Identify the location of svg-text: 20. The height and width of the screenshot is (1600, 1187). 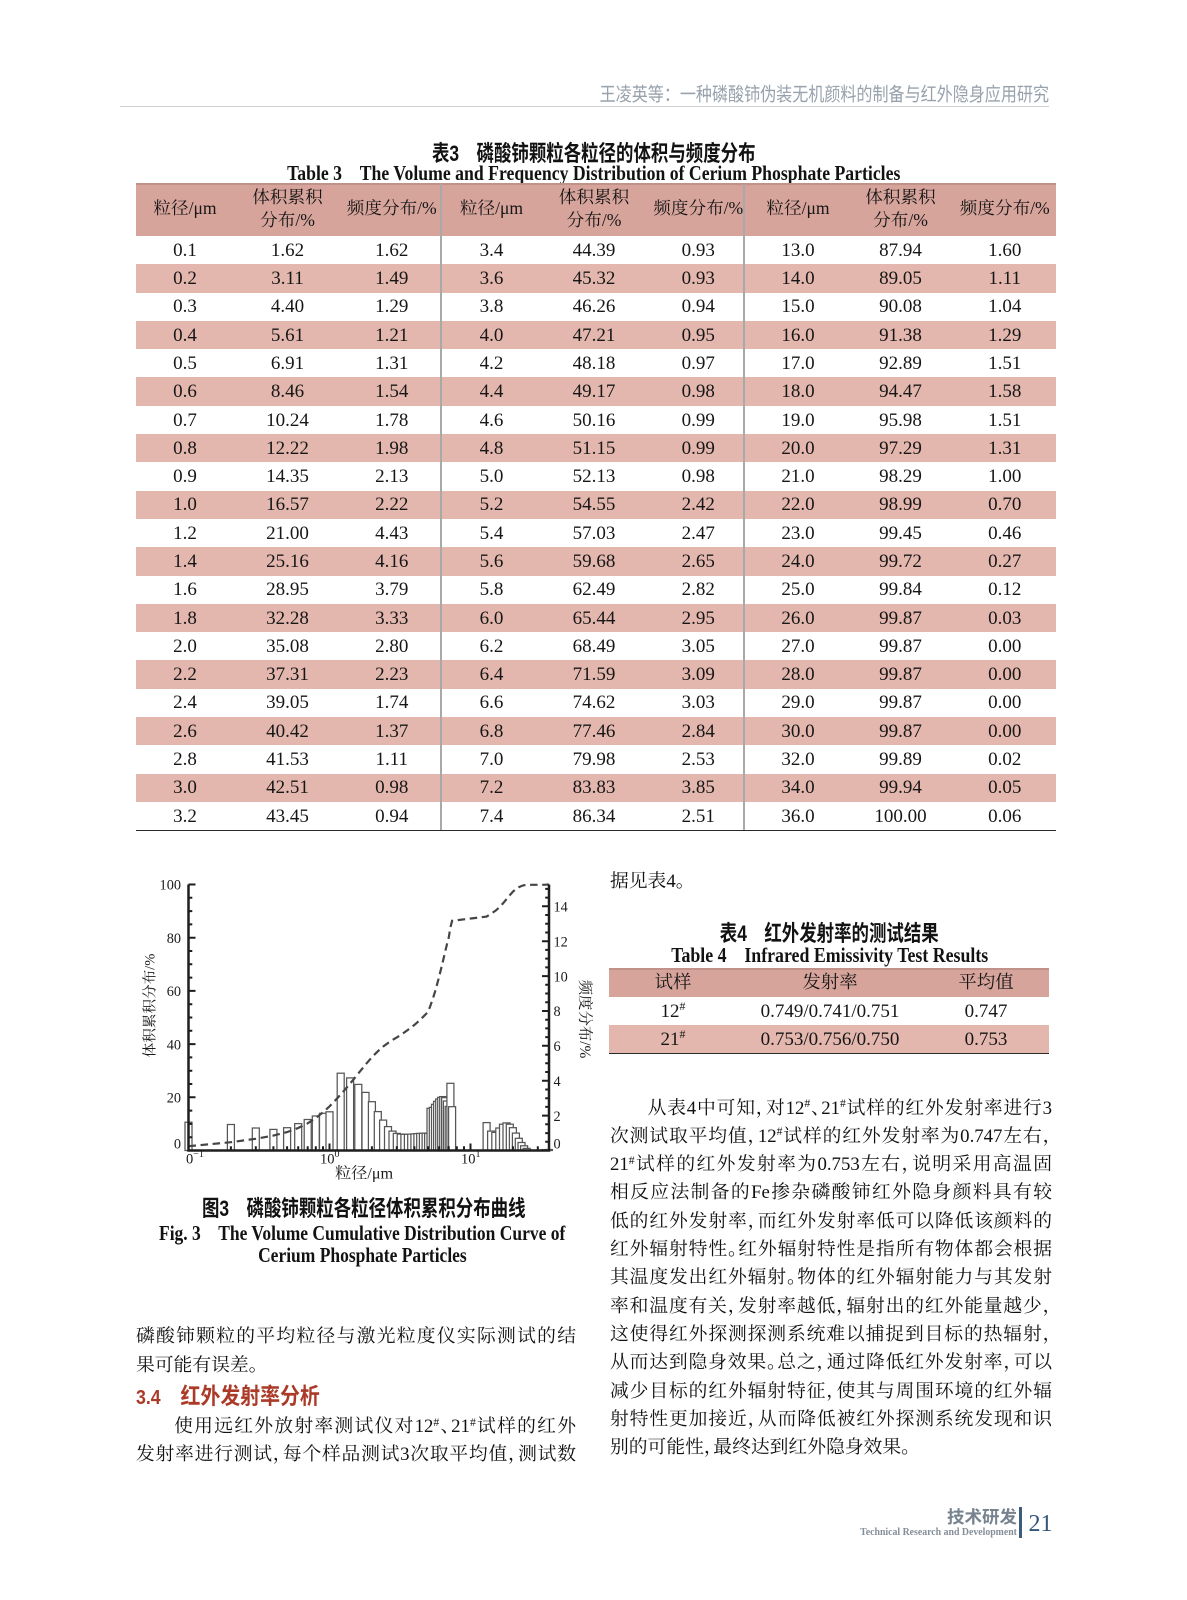
(174, 1099).